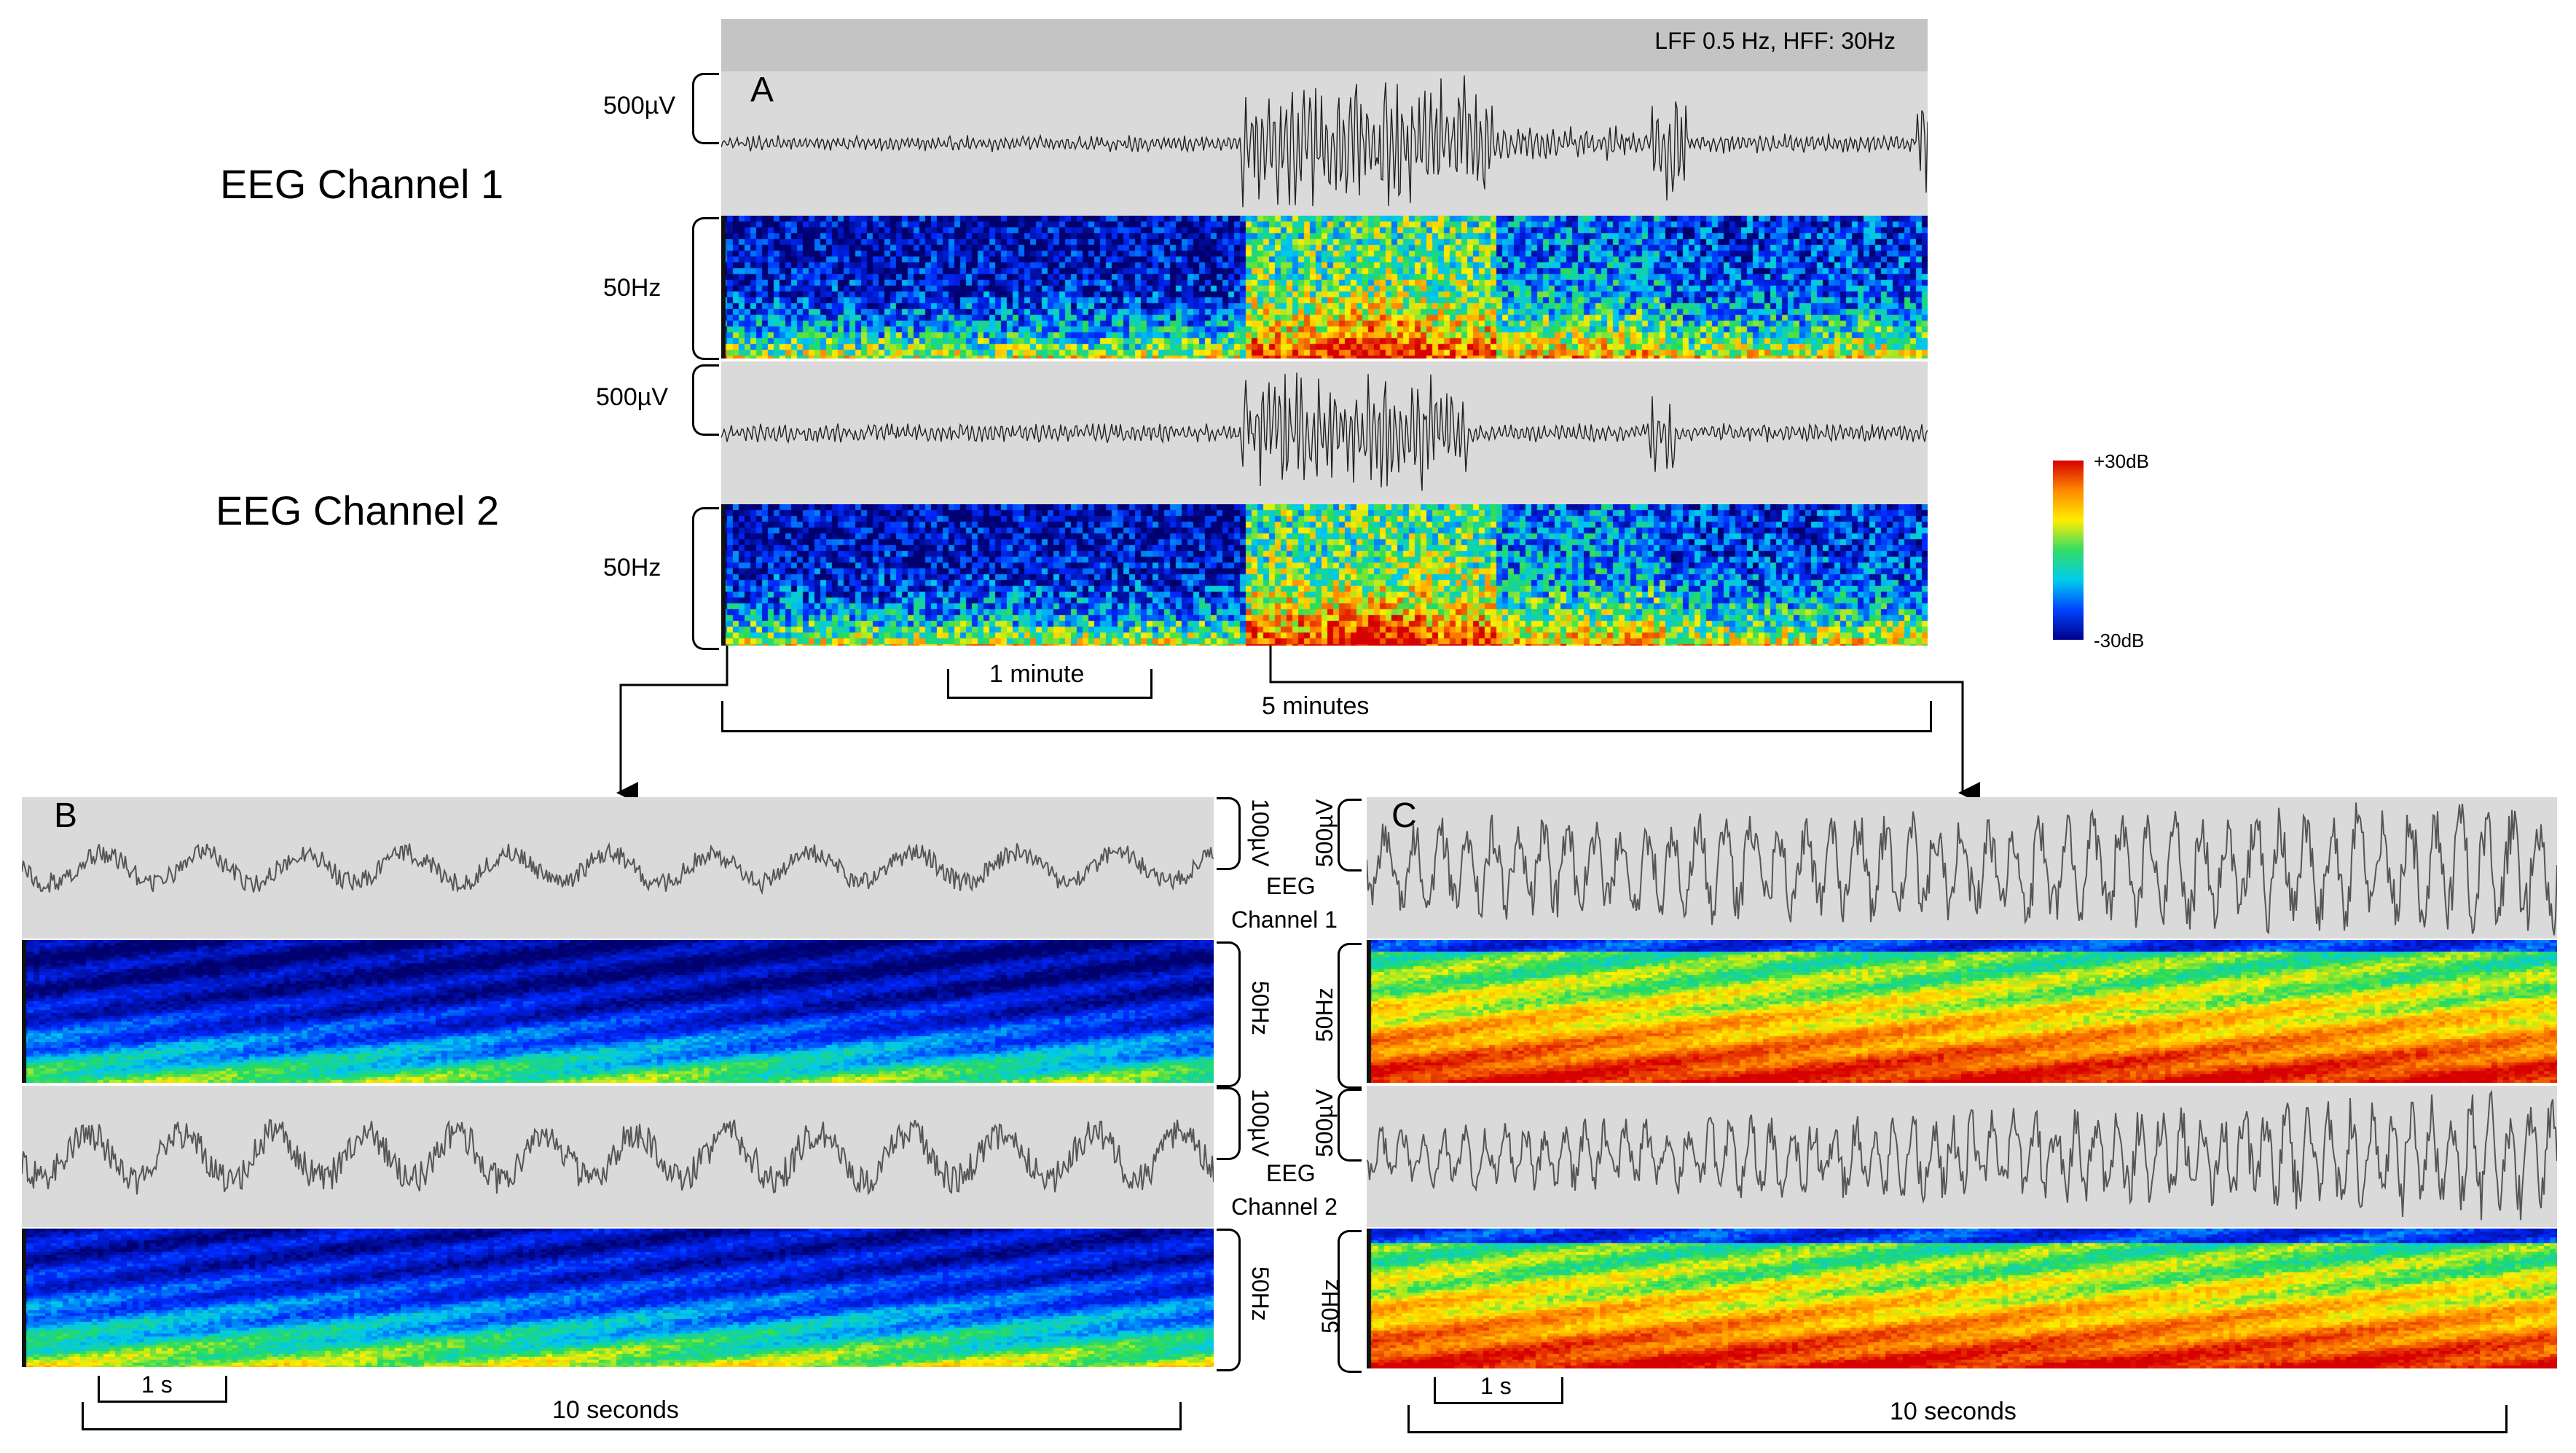  What do you see at coordinates (1260, 1293) in the screenshot?
I see `b-ch2-frequency-label: 50Hz` at bounding box center [1260, 1293].